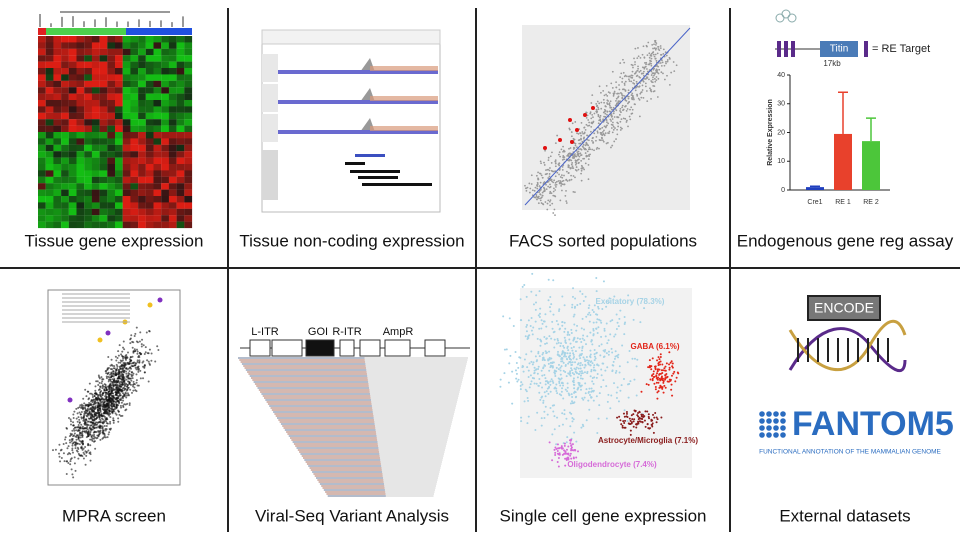 This screenshot has height=540, width=960. Describe the element at coordinates (351, 240) in the screenshot. I see `panel-caption: Tissue non-coding expression` at that location.